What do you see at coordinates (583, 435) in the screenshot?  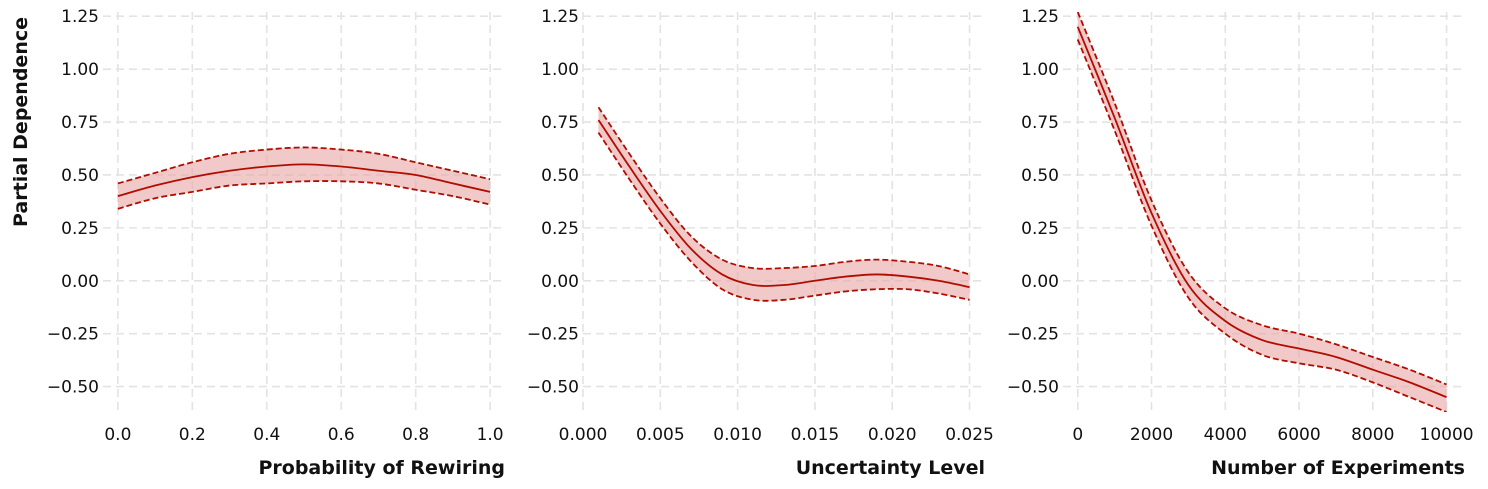 I see `x-tick-label: 0.000` at bounding box center [583, 435].